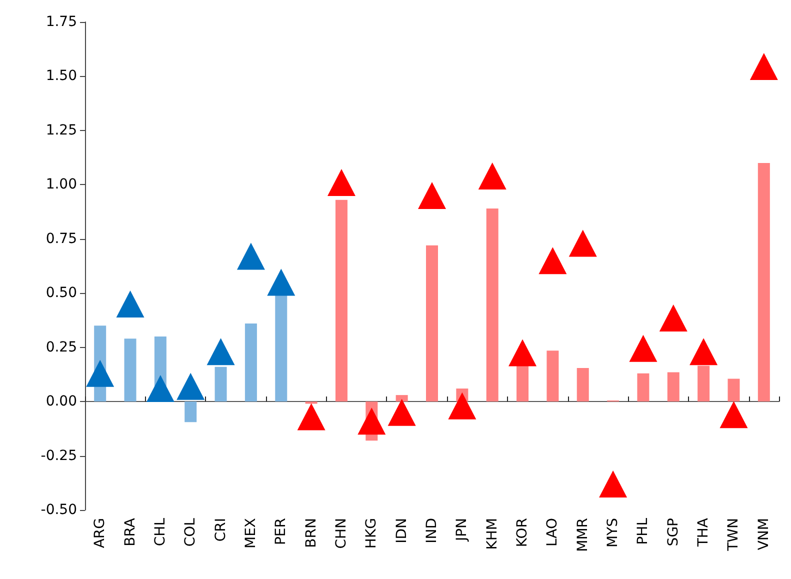 This screenshot has width=791, height=579. What do you see at coordinates (190, 532) in the screenshot?
I see `x-tick-label: COL` at bounding box center [190, 532].